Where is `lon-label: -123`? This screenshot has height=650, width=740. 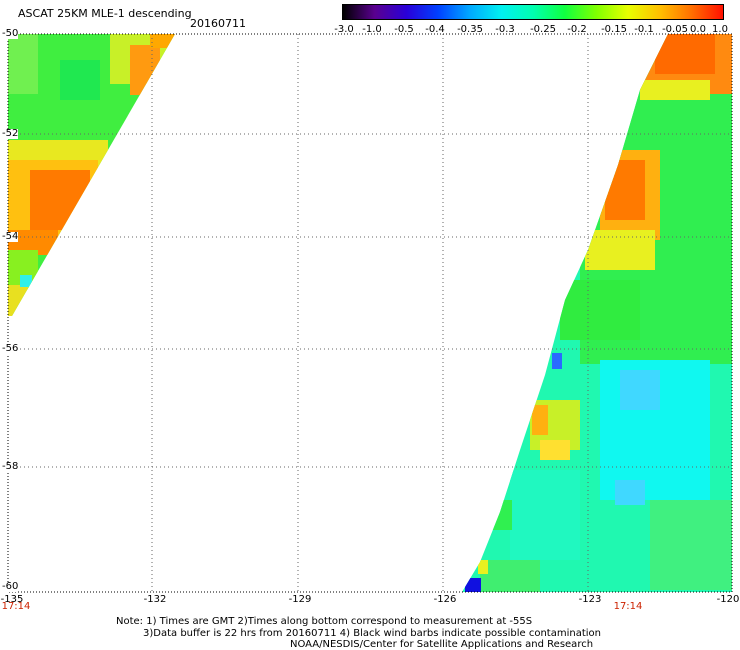 lon-label: -123 is located at coordinates (590, 599).